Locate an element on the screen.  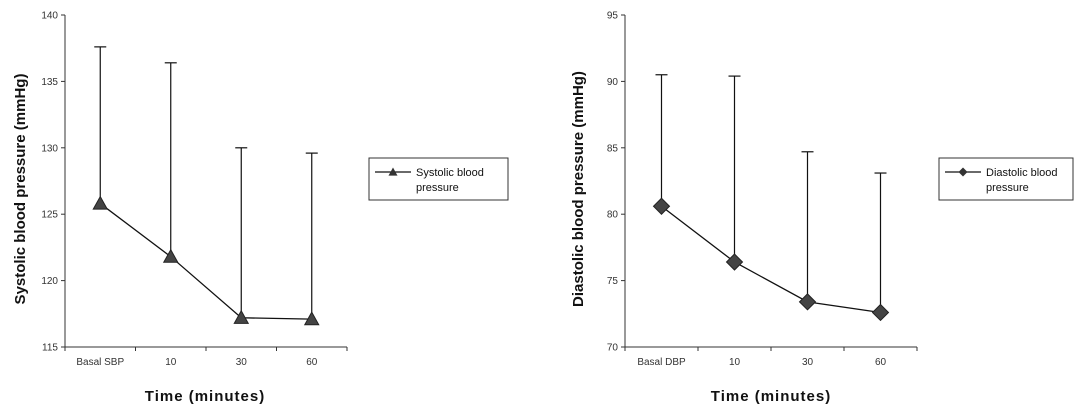
y-tick-label: 130 is located at coordinates (49, 148).